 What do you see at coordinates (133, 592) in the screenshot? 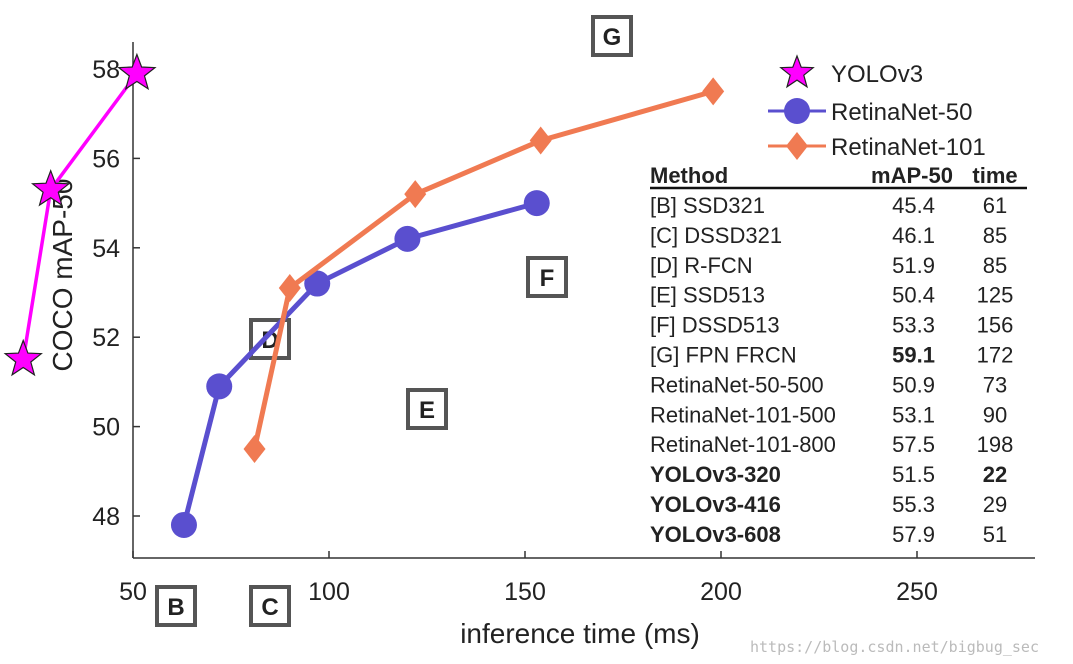
I see `x-tick-label: 50` at bounding box center [133, 592].